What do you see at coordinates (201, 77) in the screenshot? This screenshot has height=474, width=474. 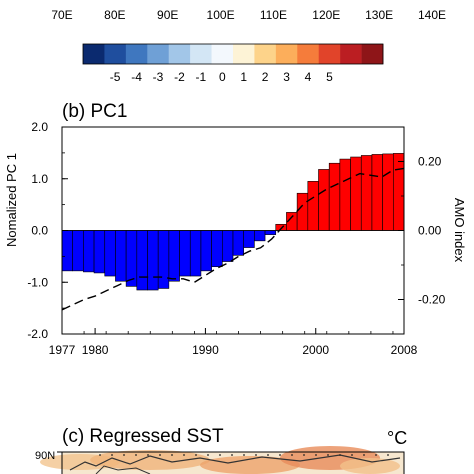 I see `colorbar-tick-label: -1` at bounding box center [201, 77].